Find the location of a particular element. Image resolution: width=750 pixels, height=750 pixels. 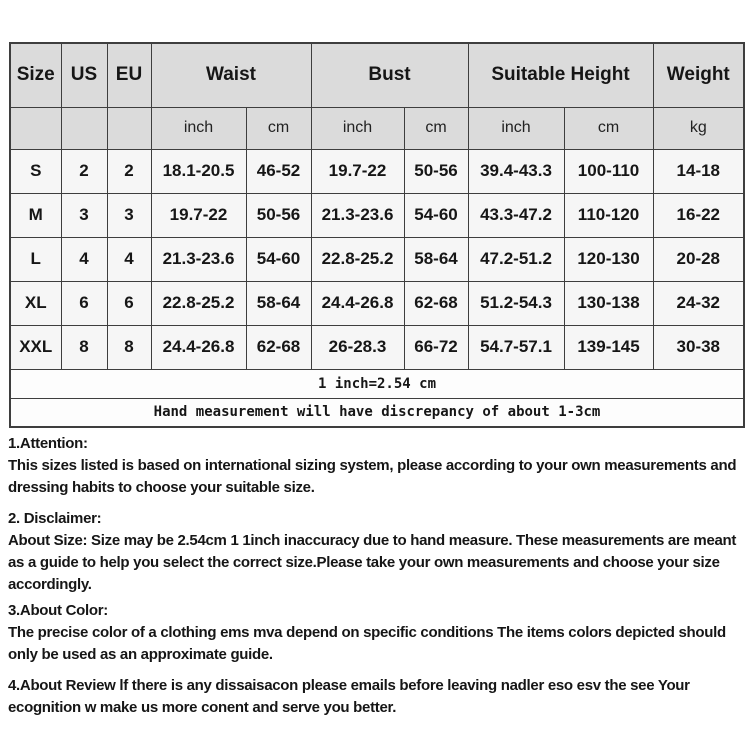

cell-size: XXL is located at coordinates (35, 347).